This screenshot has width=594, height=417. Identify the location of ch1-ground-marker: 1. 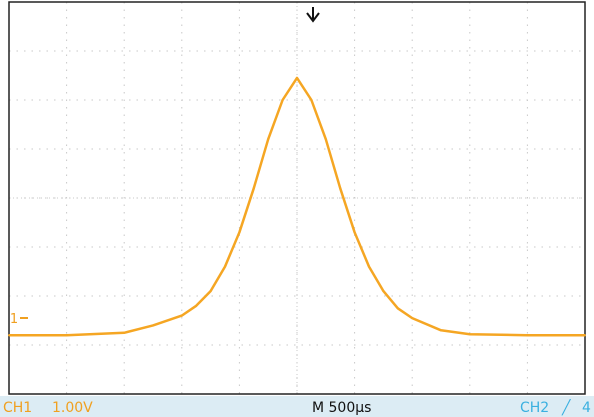
(14, 319).